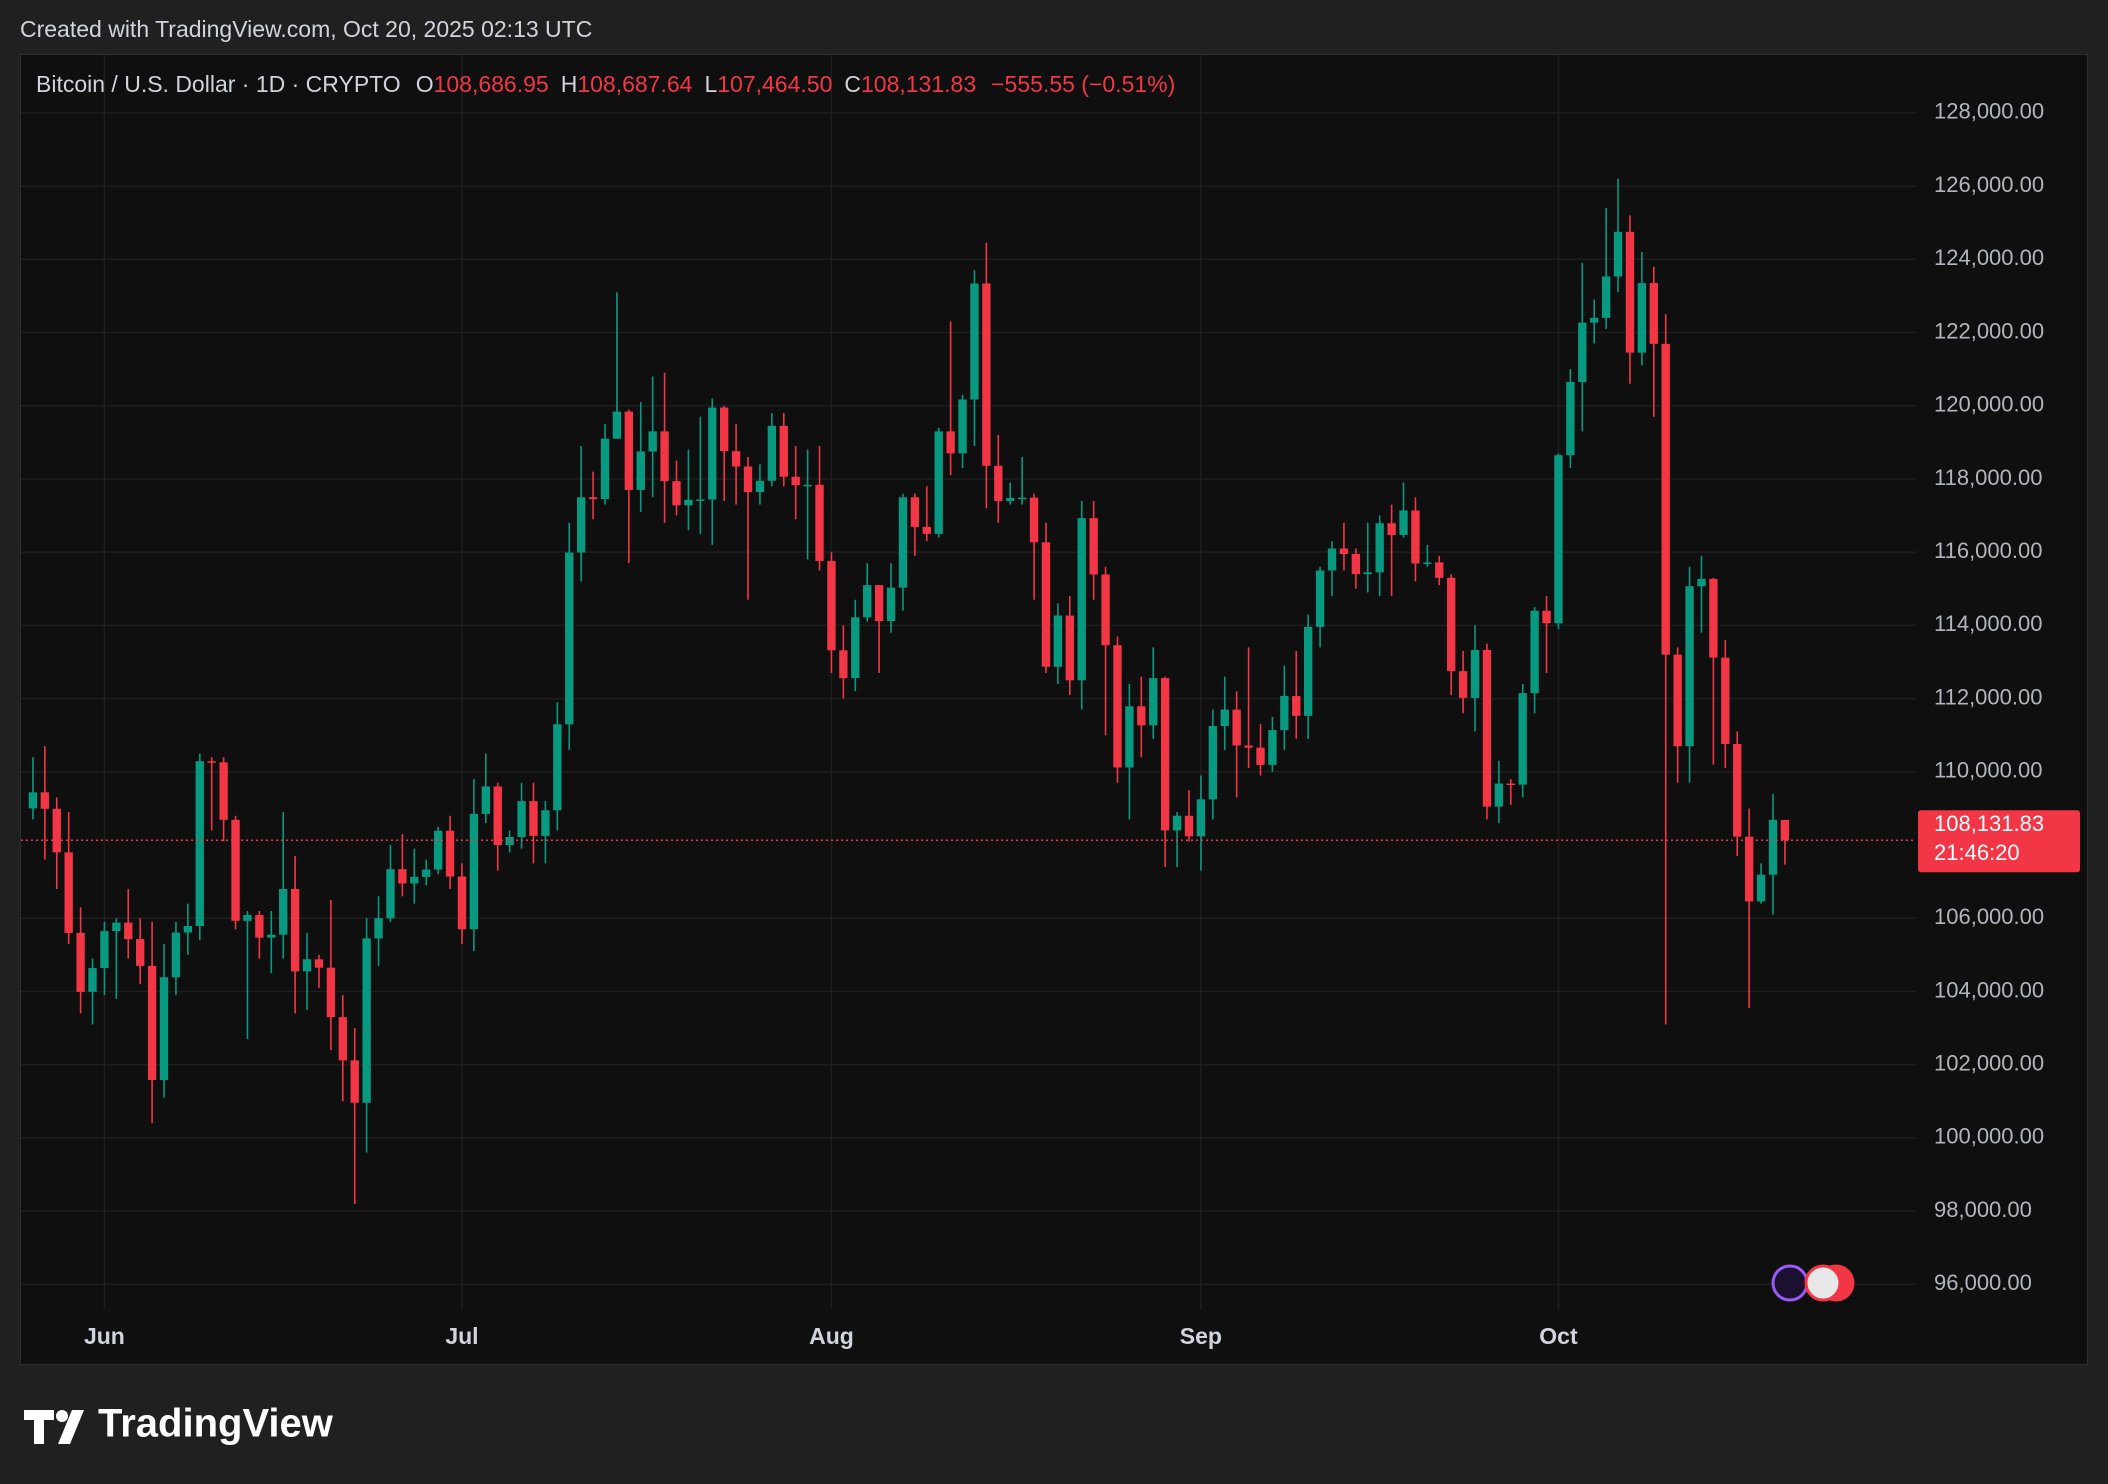  I want to click on y-tick-label: 100,000.00, so click(1989, 1136).